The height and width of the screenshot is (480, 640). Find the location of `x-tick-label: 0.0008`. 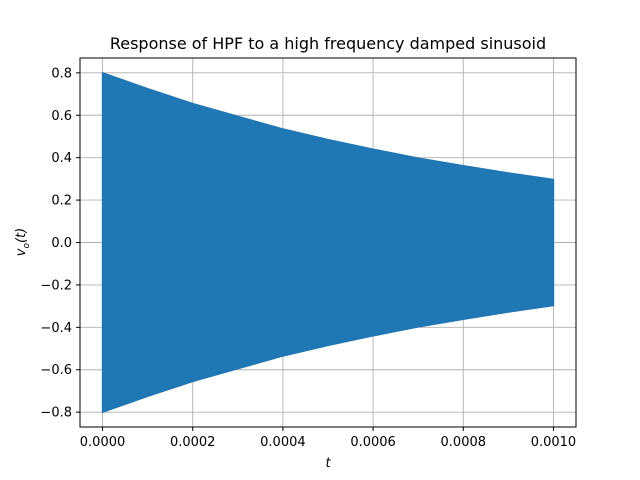

x-tick-label: 0.0008 is located at coordinates (464, 442).